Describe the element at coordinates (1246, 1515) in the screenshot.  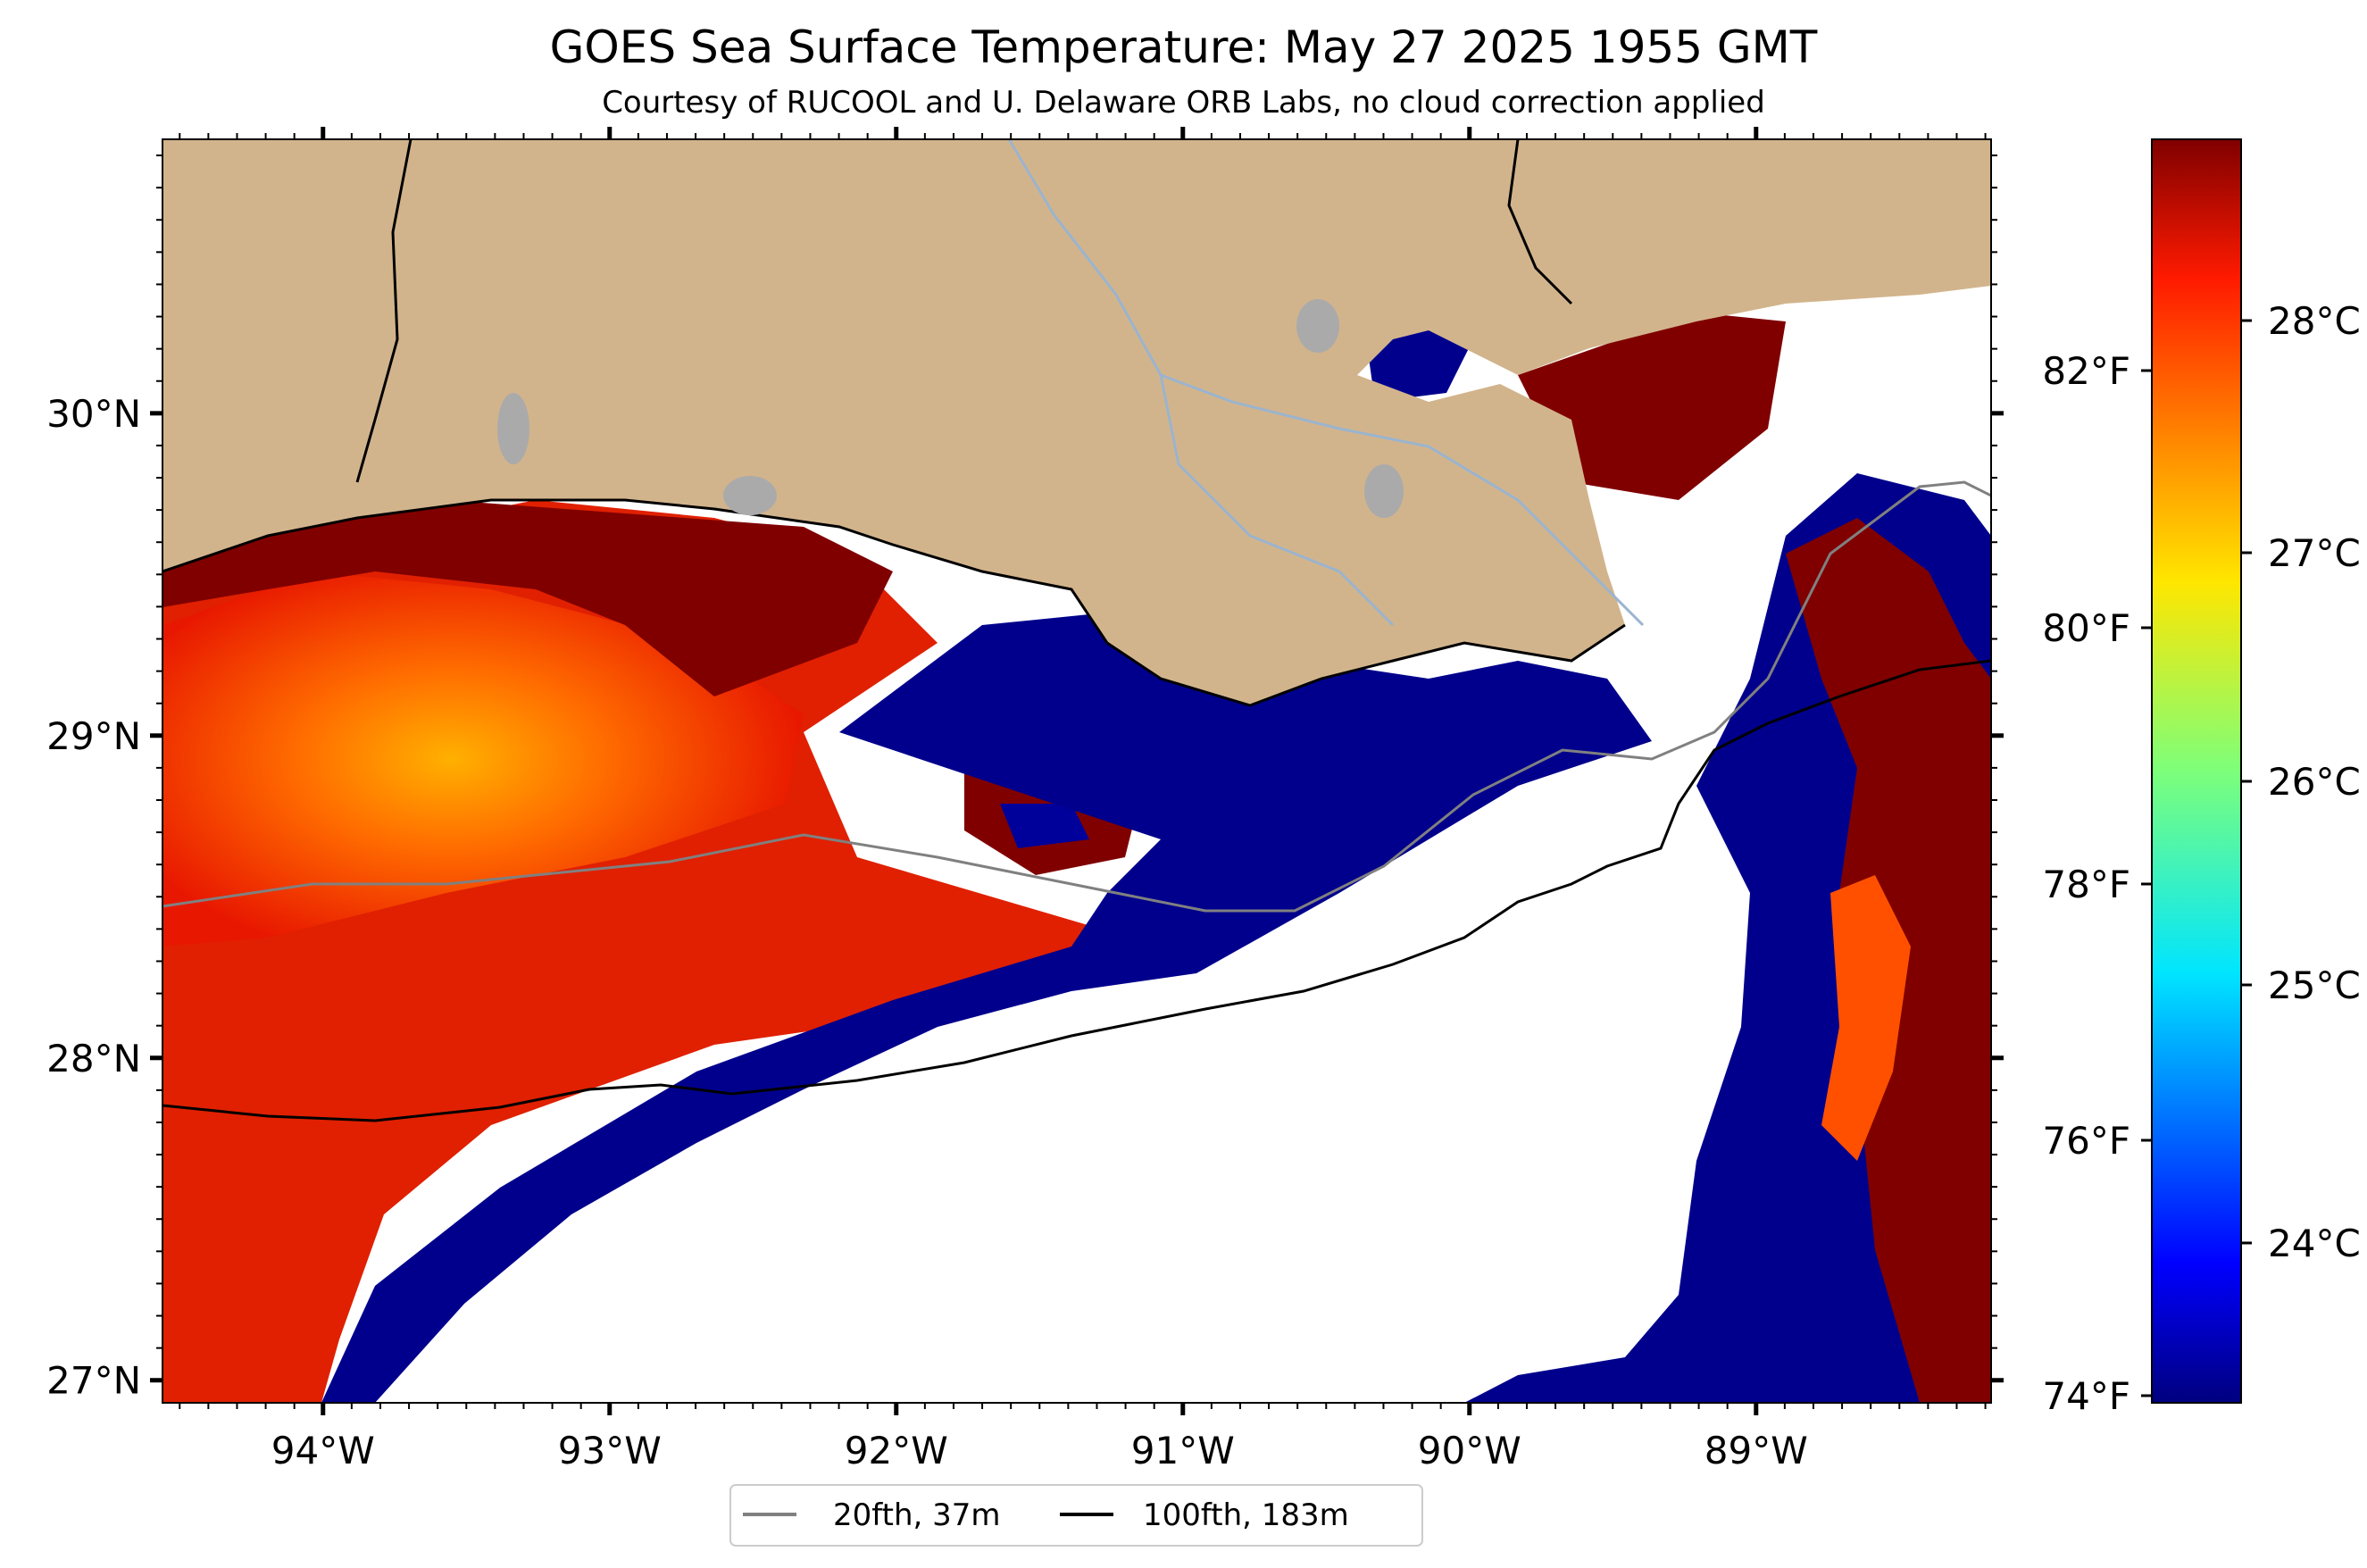
I see `legend-label-100fth: 100fth, 183m` at that location.